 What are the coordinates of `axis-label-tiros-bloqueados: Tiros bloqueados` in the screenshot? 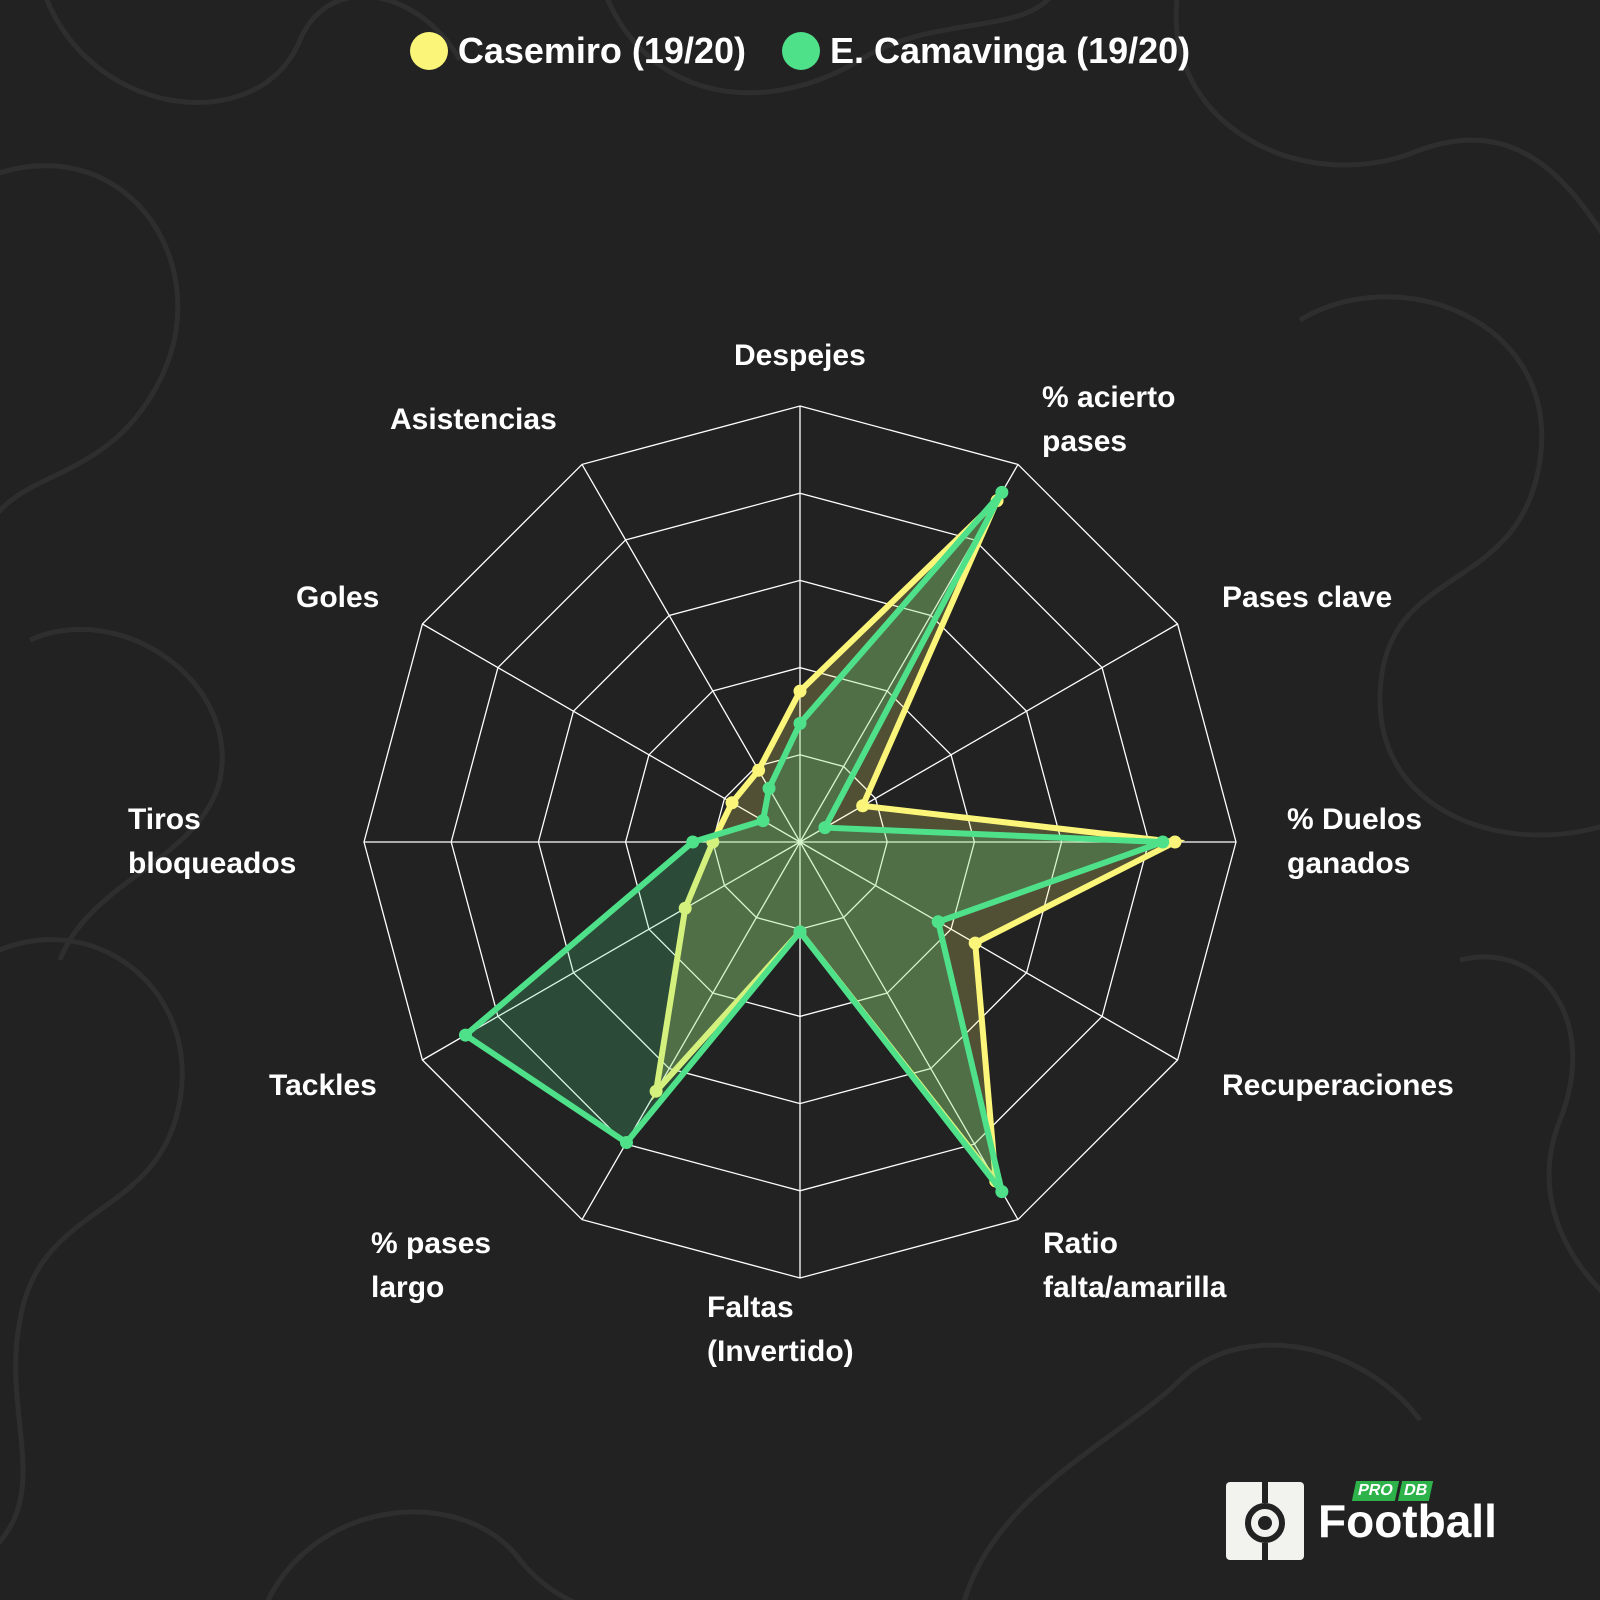 It's located at (212, 841).